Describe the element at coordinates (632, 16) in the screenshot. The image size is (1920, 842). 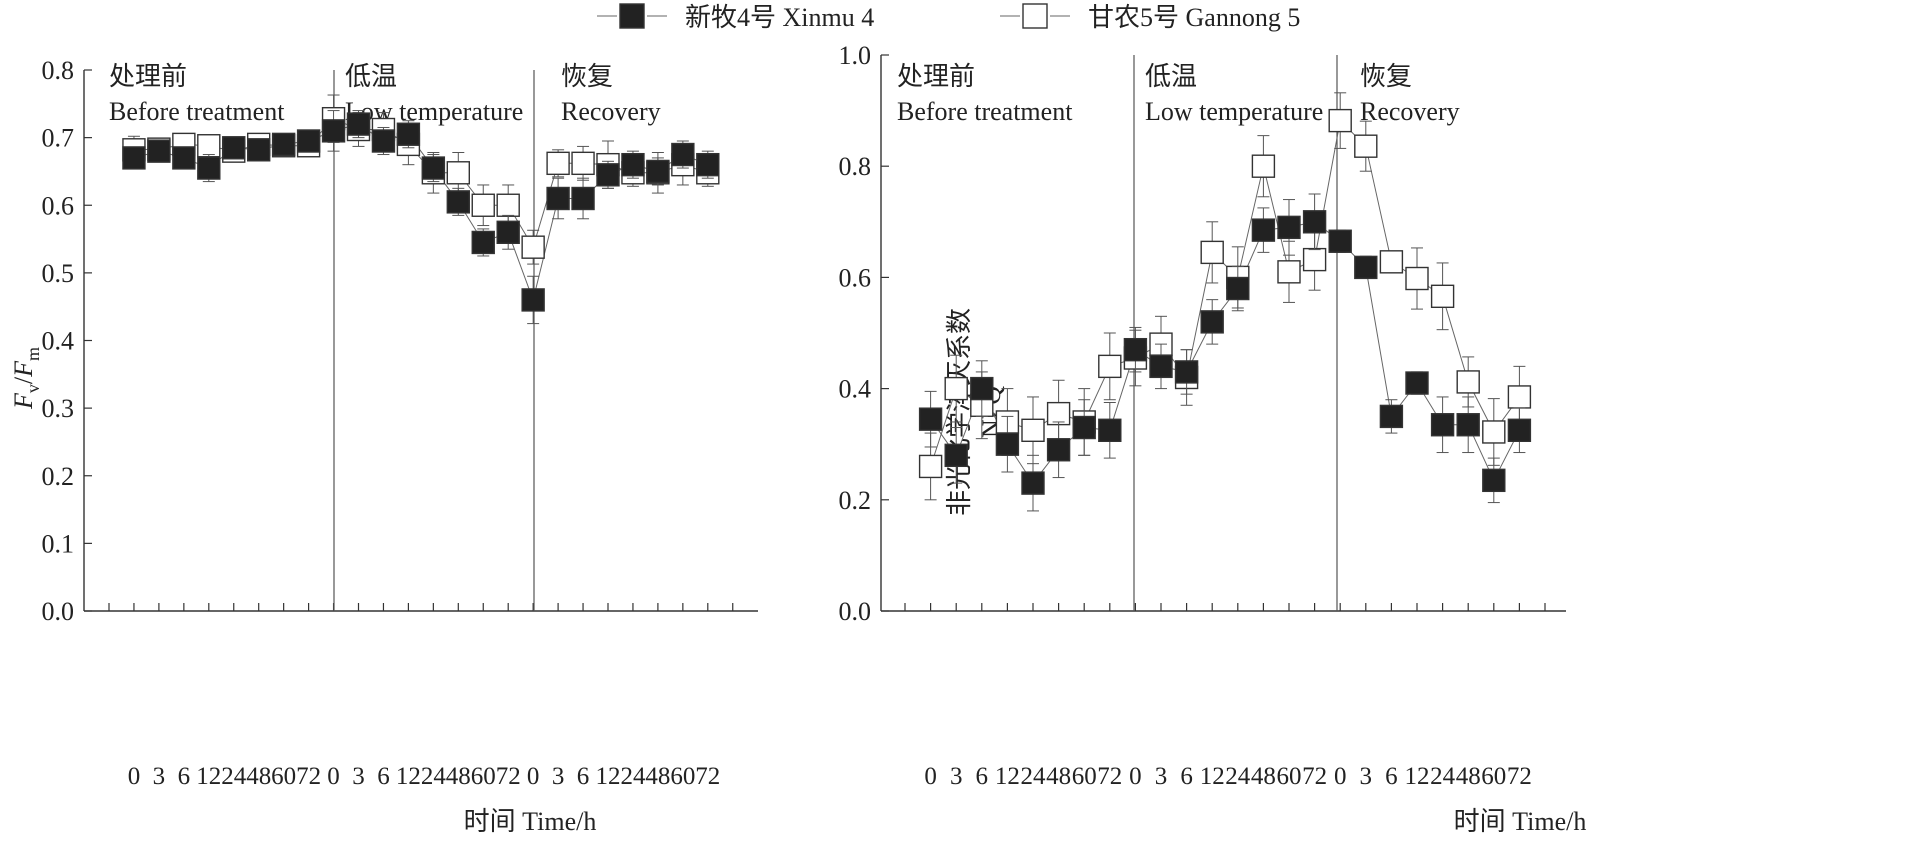
I see `legend-marker-xinmu` at that location.